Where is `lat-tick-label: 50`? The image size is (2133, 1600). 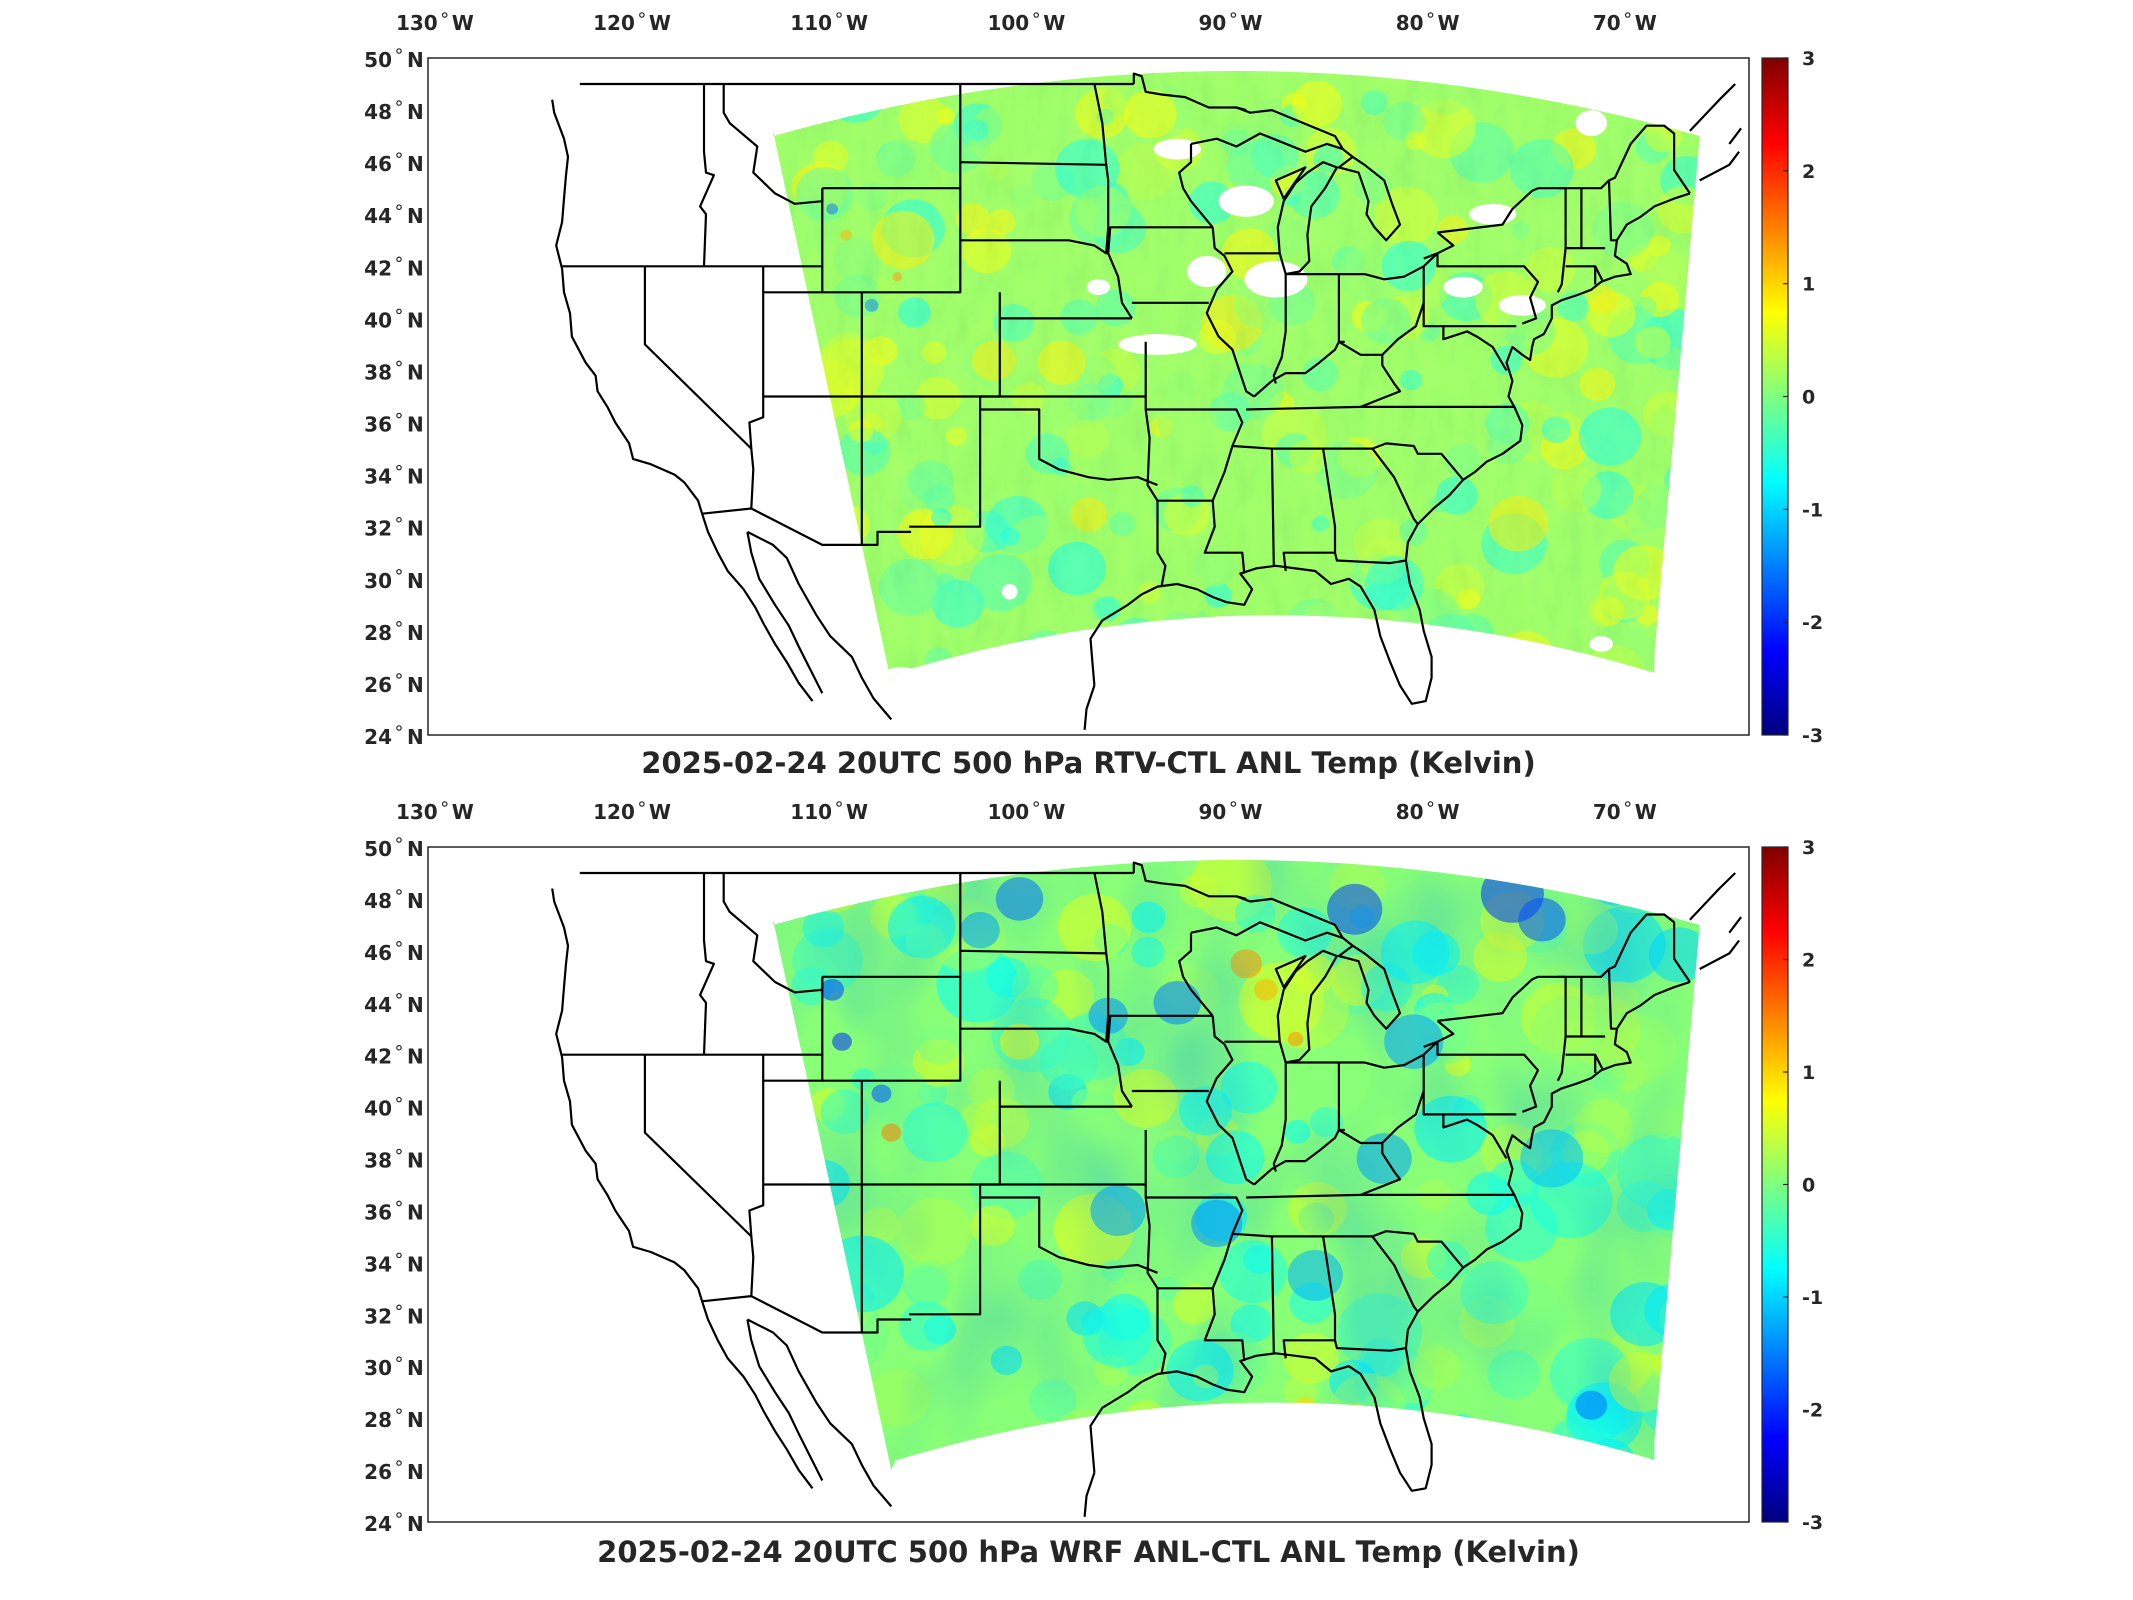
lat-tick-label: 50 is located at coordinates (378, 60).